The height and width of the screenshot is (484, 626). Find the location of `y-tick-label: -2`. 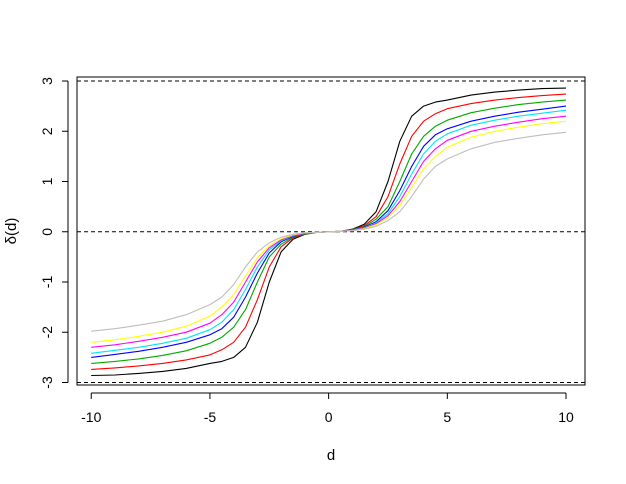

y-tick-label: -2 is located at coordinates (47, 332).